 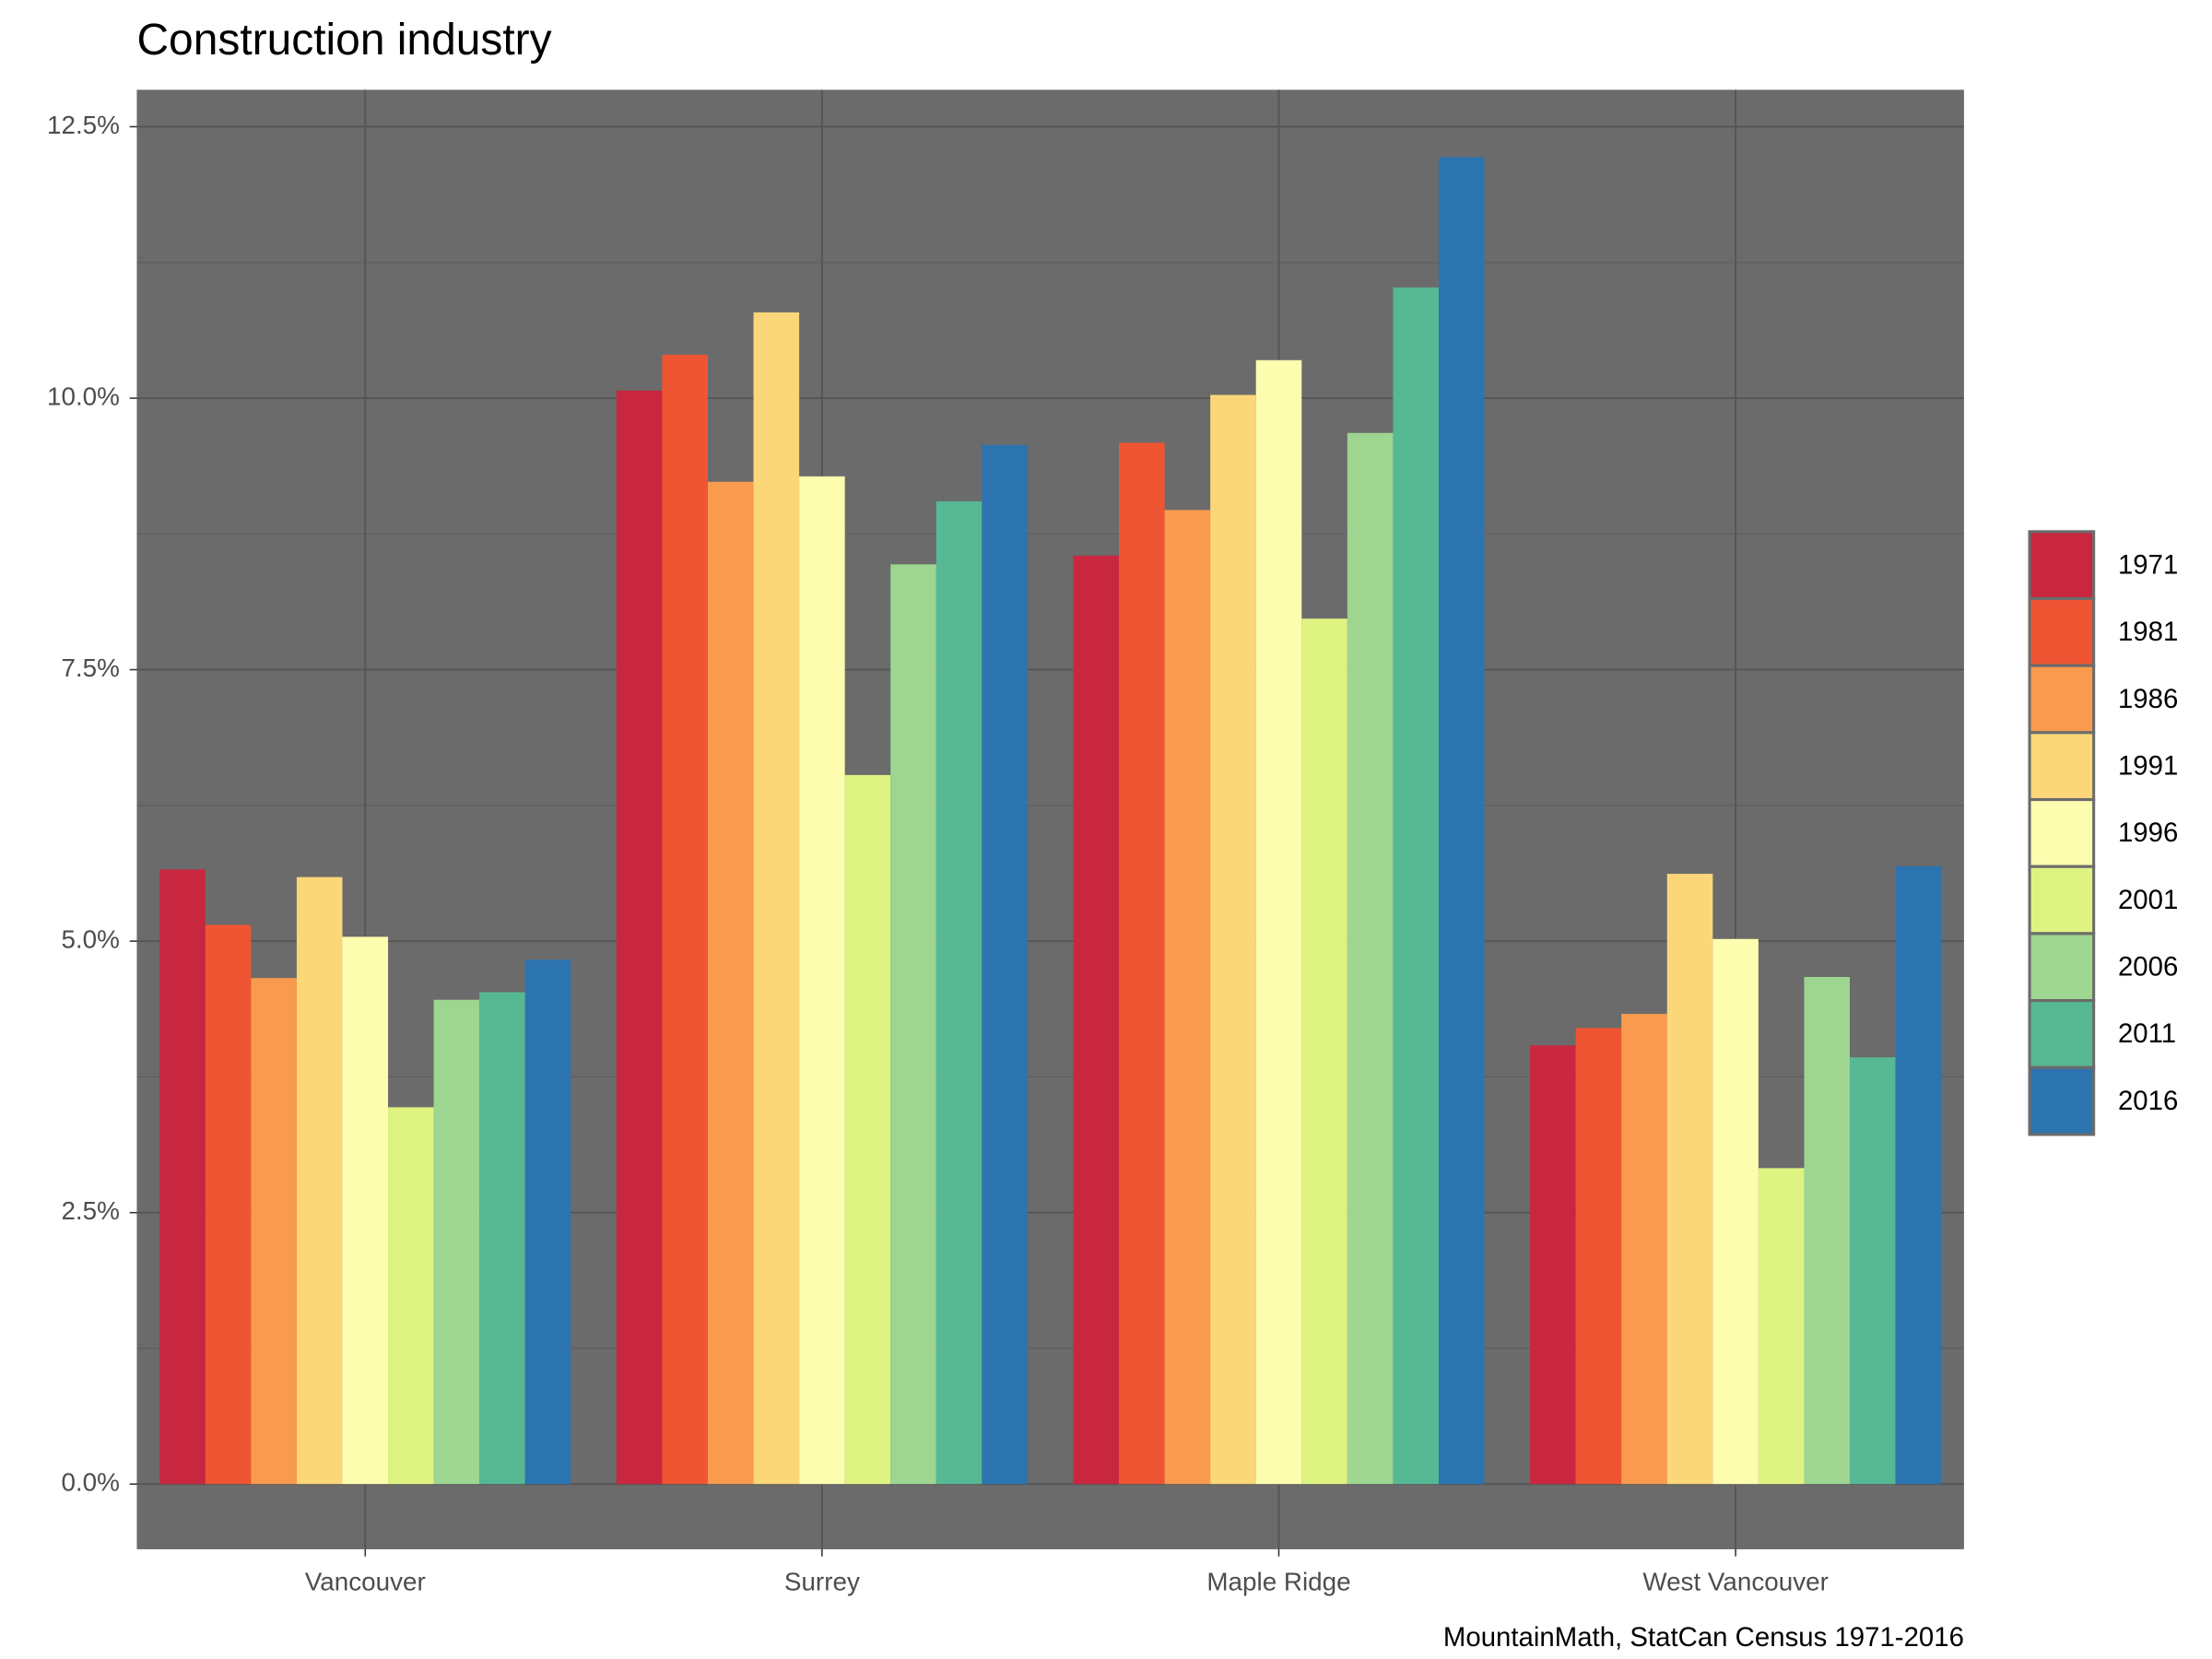 What do you see at coordinates (2148, 699) in the screenshot?
I see `legend-label: 1986` at bounding box center [2148, 699].